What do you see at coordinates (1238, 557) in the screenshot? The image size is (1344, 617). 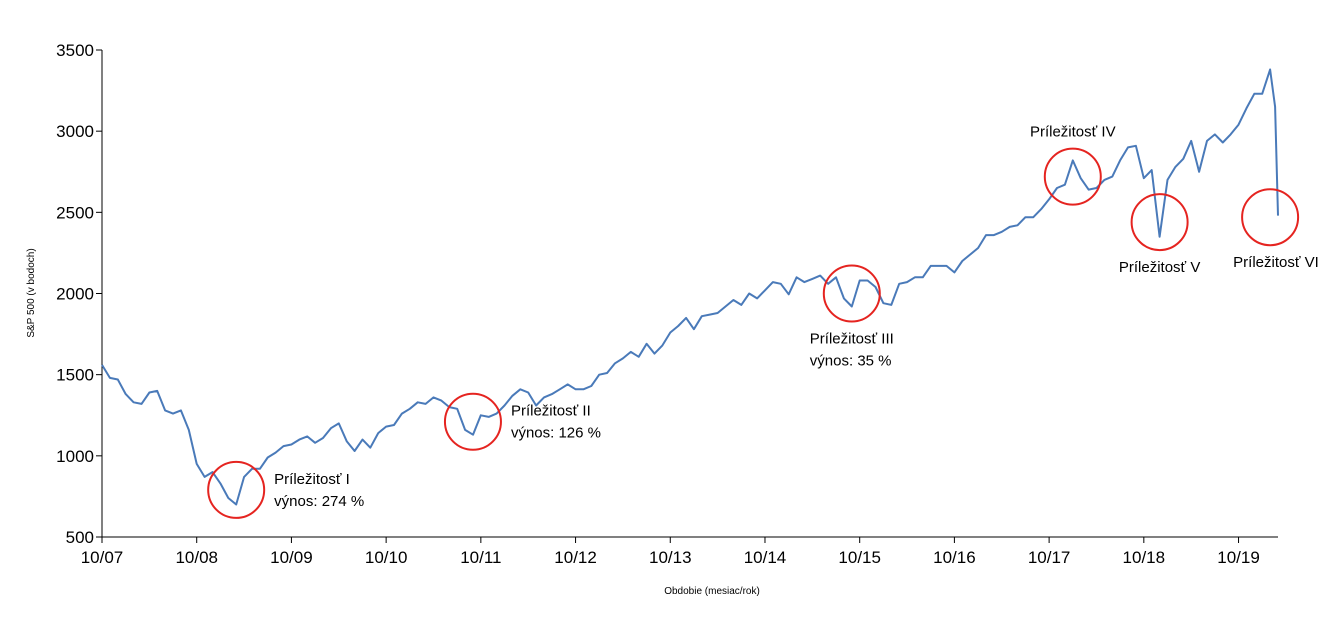 I see `x-tick-label: 10/19` at bounding box center [1238, 557].